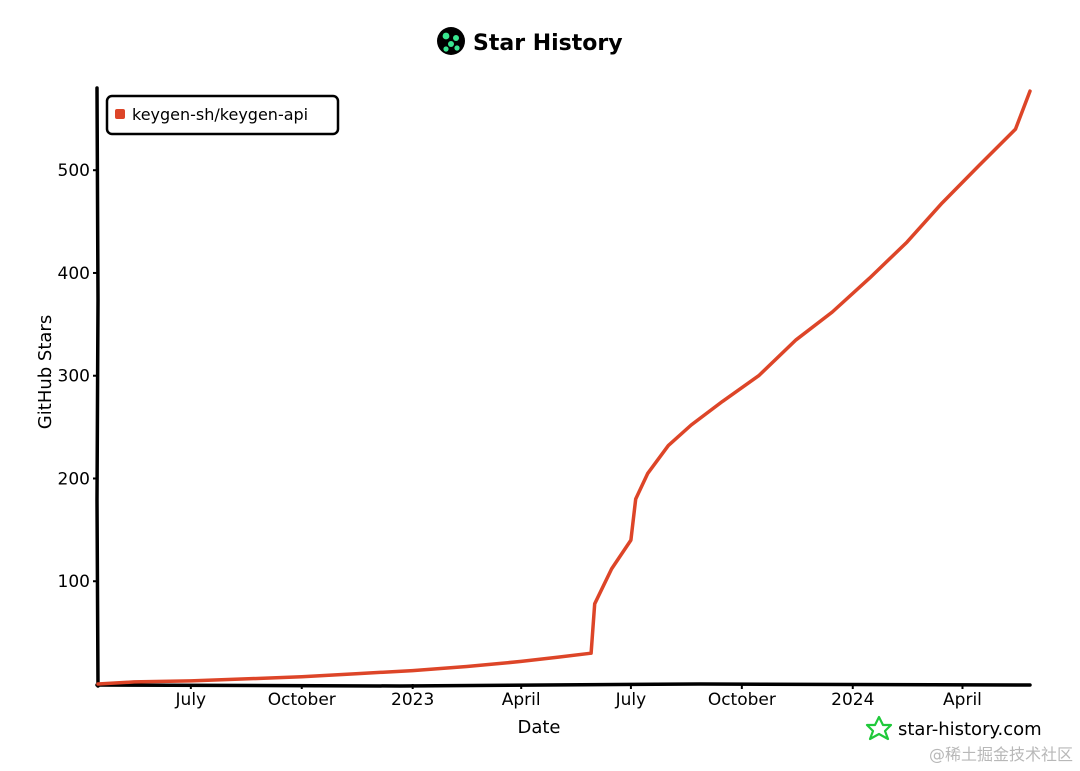 The image size is (1080, 771). Describe the element at coordinates (451, 41) in the screenshot. I see `star-history-logo-icon` at that location.